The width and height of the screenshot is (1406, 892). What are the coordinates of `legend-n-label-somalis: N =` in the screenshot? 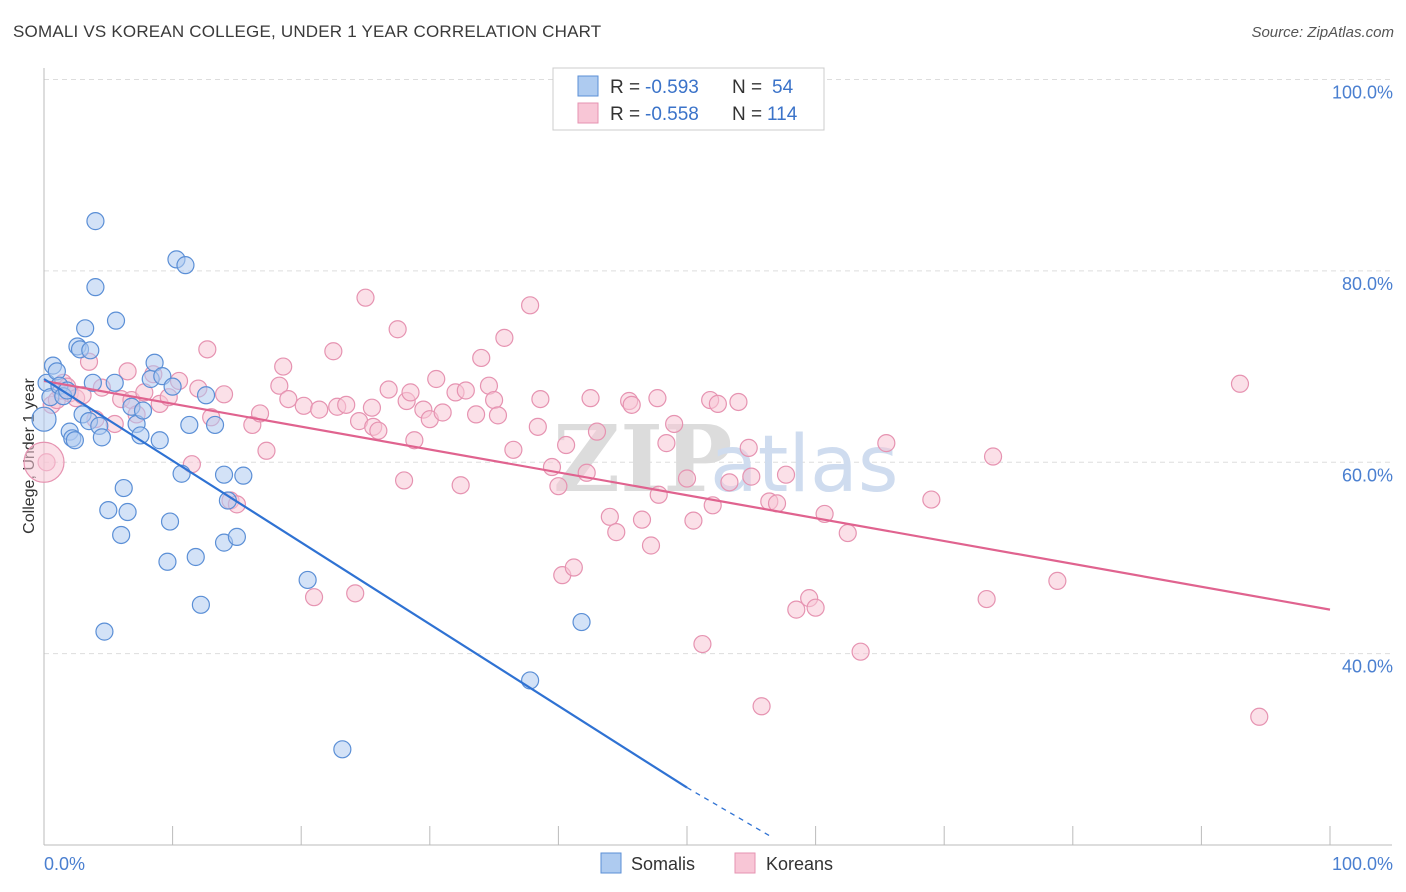 It's located at (747, 87).